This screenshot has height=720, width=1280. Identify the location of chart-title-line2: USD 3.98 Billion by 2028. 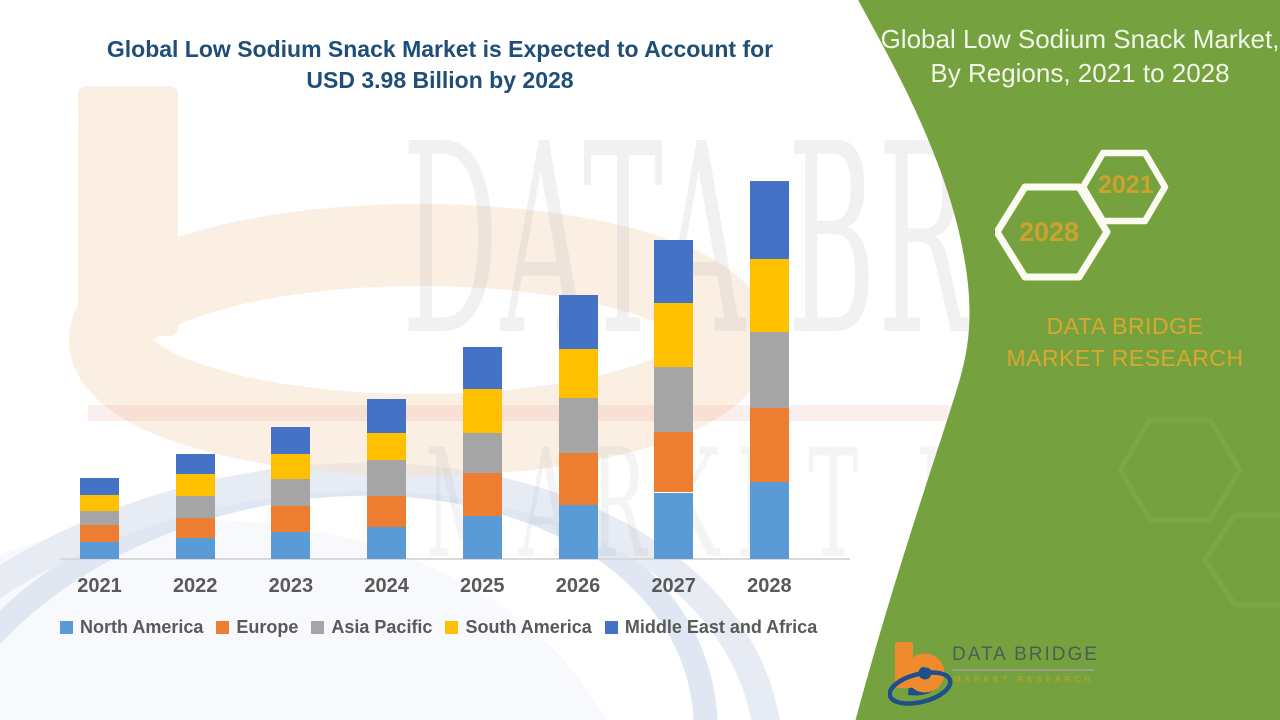
(440, 80).